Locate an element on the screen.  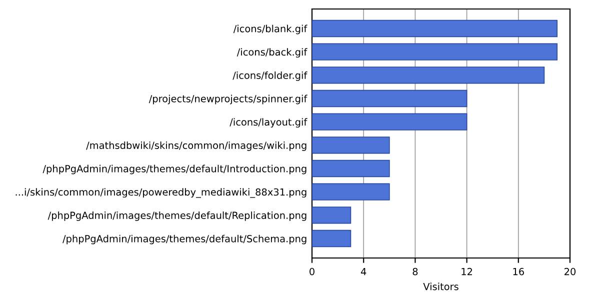
y-tick-label: /icons/layout.gif is located at coordinates (269, 123).